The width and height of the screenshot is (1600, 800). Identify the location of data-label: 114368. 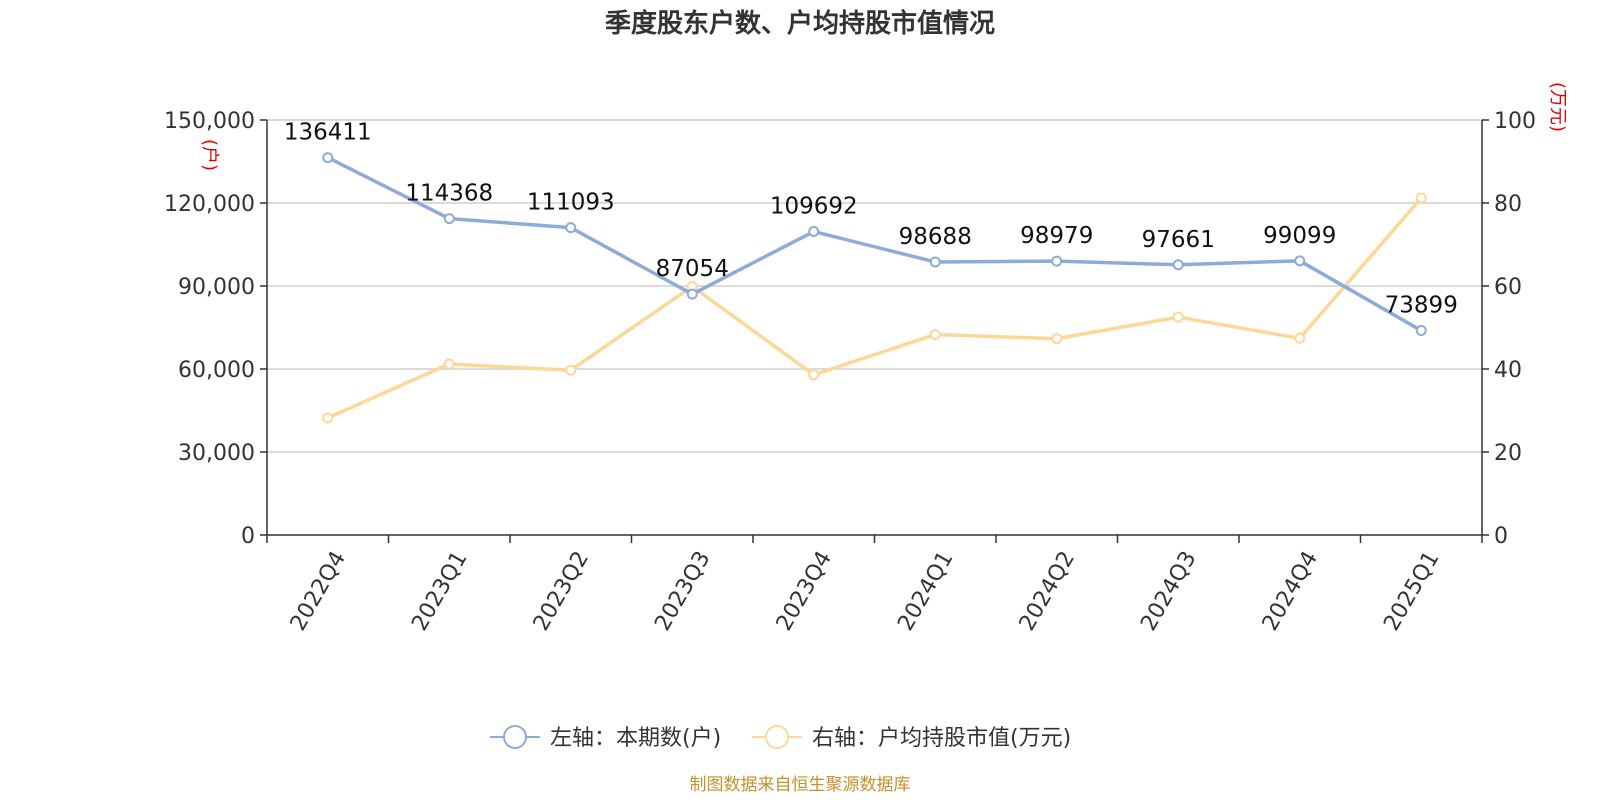
(449, 194).